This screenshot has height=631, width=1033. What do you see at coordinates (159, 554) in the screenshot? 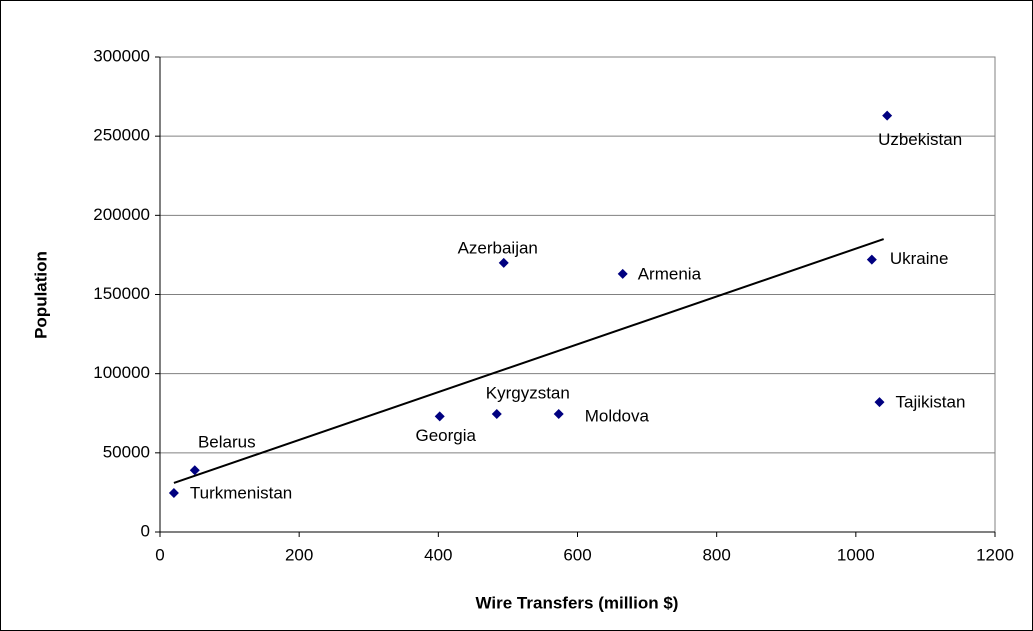
I see `x-tick-label: 0` at bounding box center [159, 554].